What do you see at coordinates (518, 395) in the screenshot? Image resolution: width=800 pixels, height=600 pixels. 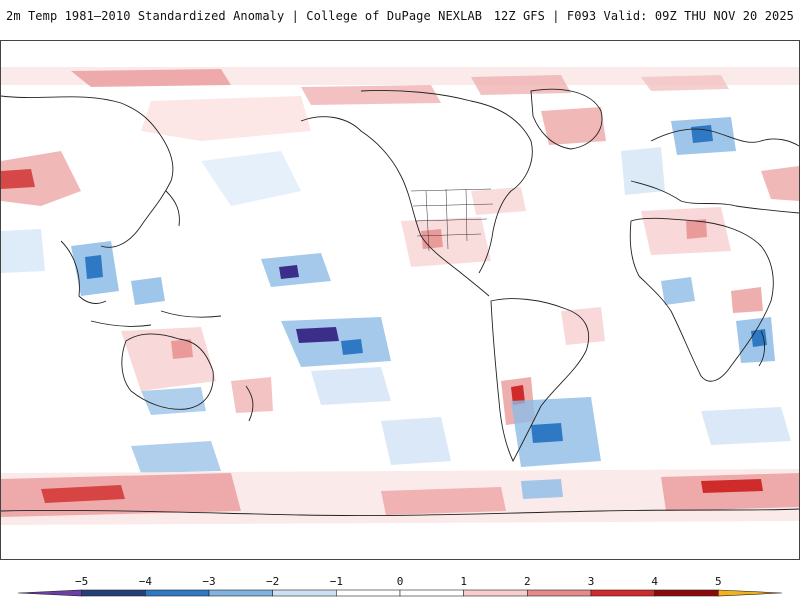 I see `warm-argentina-core` at bounding box center [518, 395].